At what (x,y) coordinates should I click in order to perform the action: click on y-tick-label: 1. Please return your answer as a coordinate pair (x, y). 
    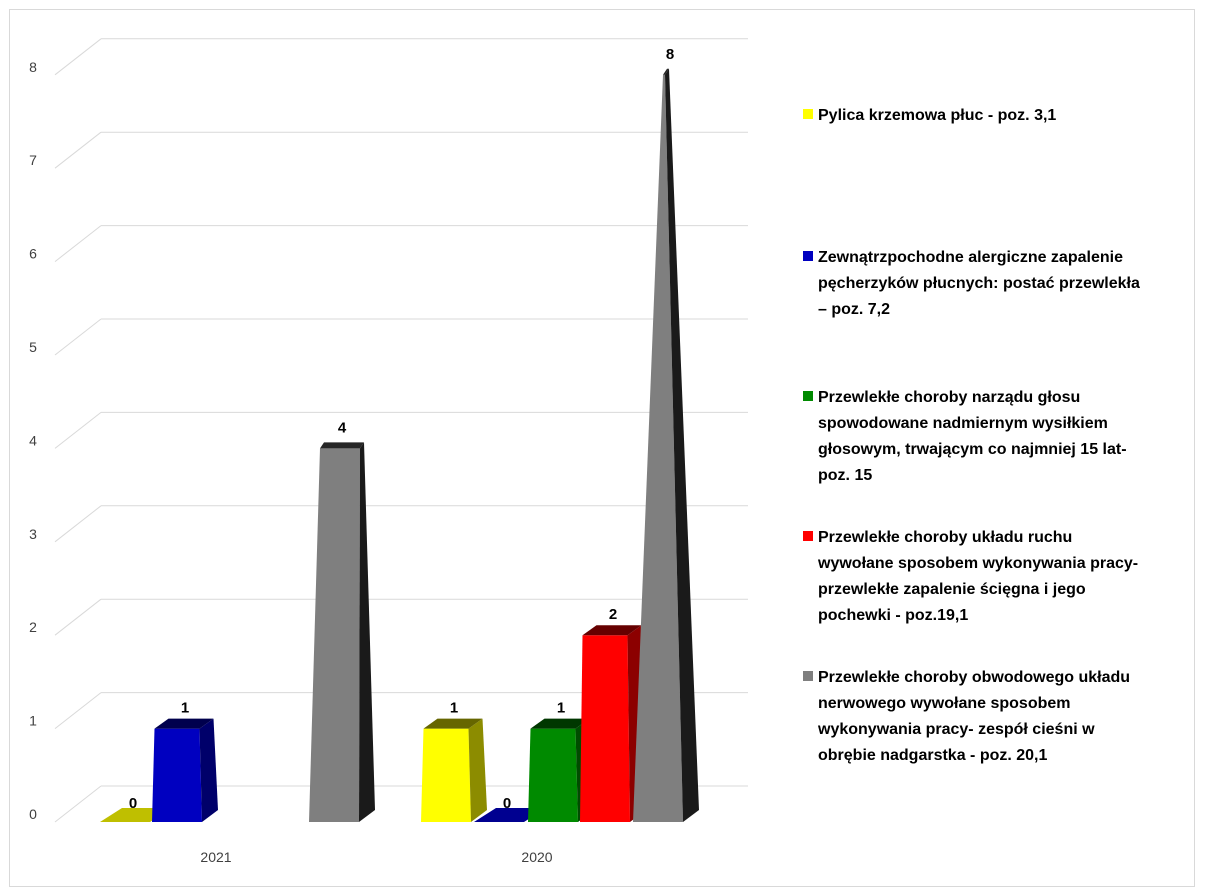
    Looking at the image, I should click on (33, 721).